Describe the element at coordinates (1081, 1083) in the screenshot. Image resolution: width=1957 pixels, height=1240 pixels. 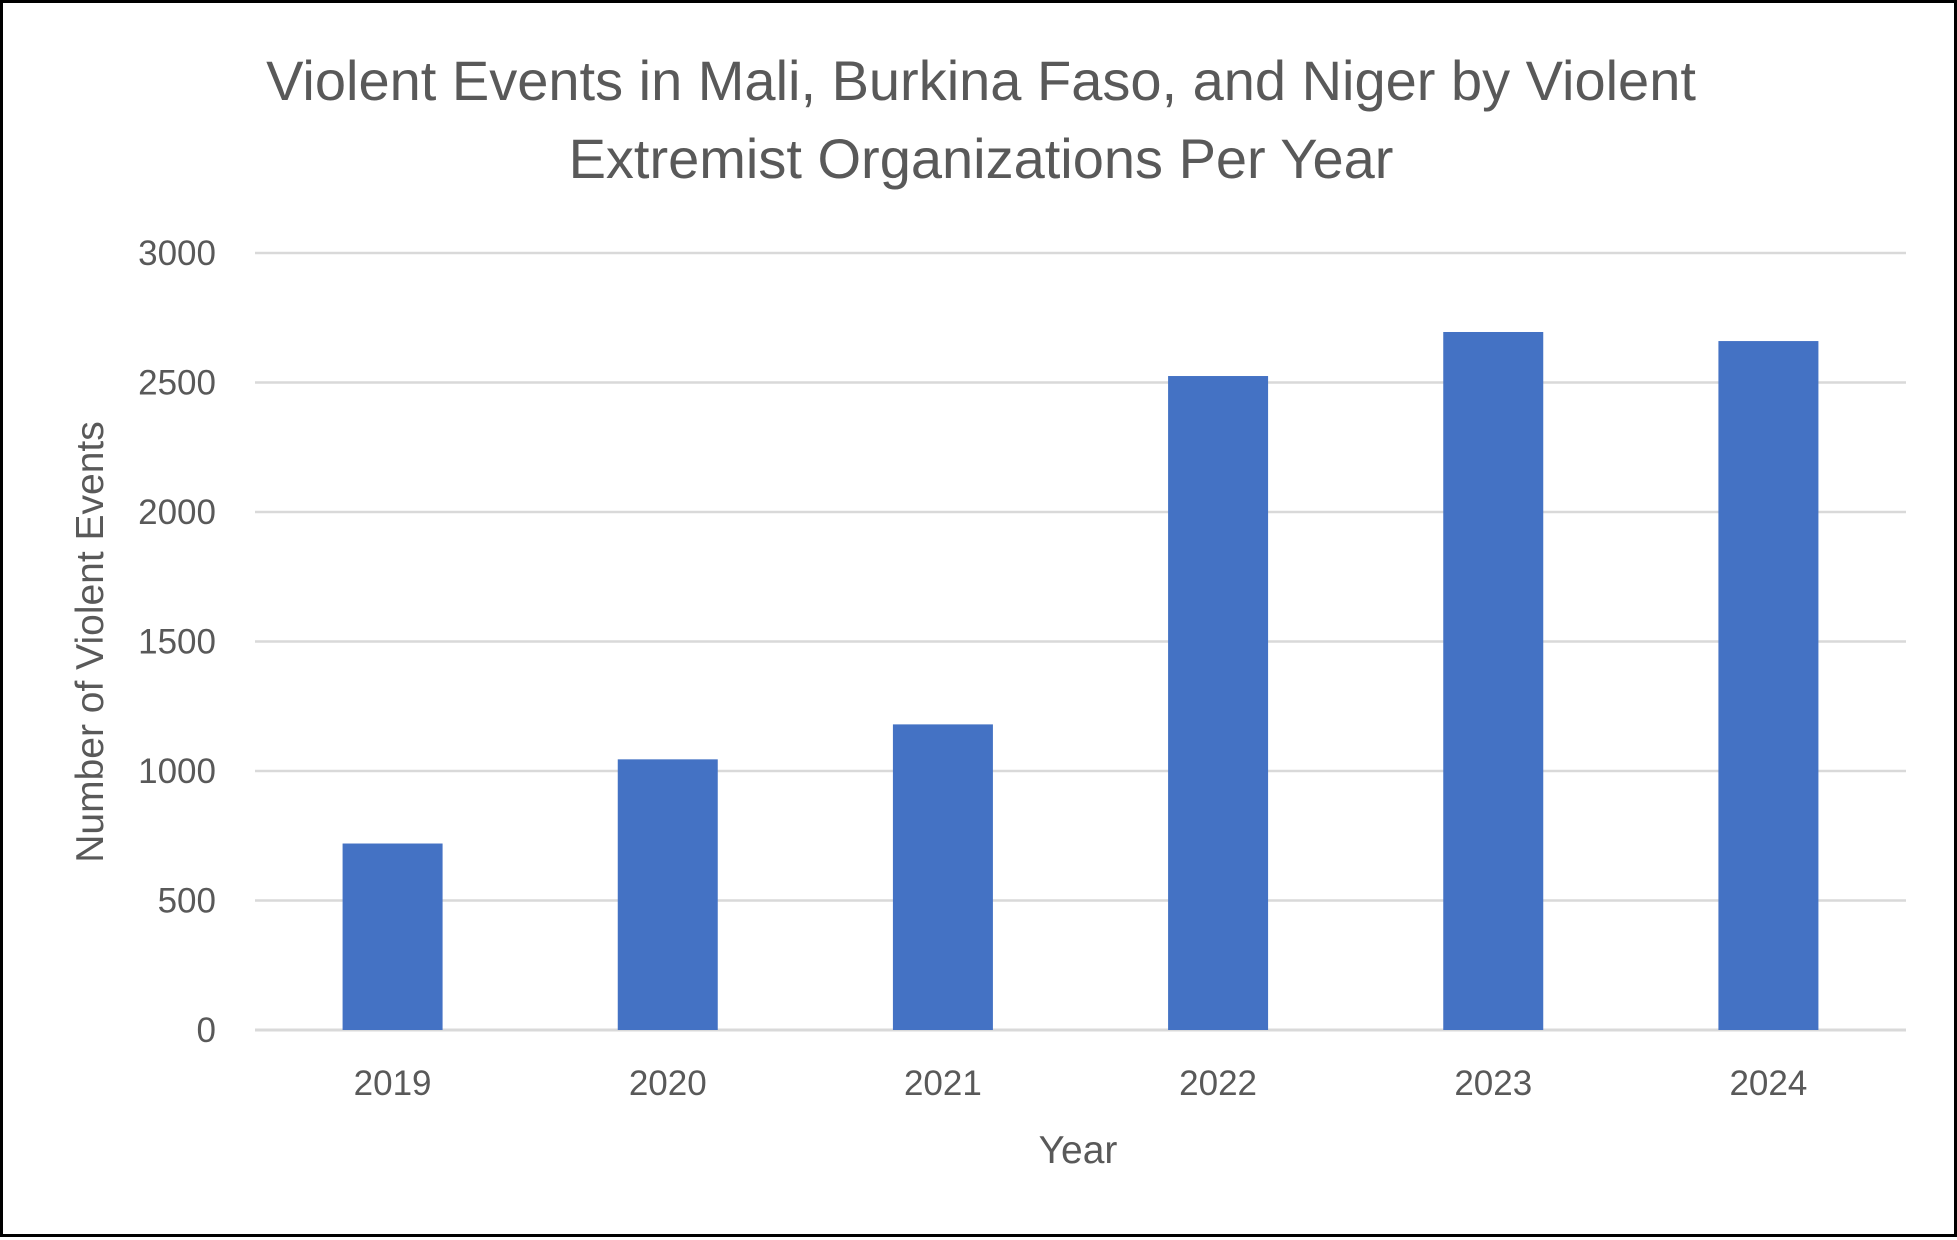
I see `x-axis-ticks: 2019 2020 2021 2022 2023 2024` at that location.